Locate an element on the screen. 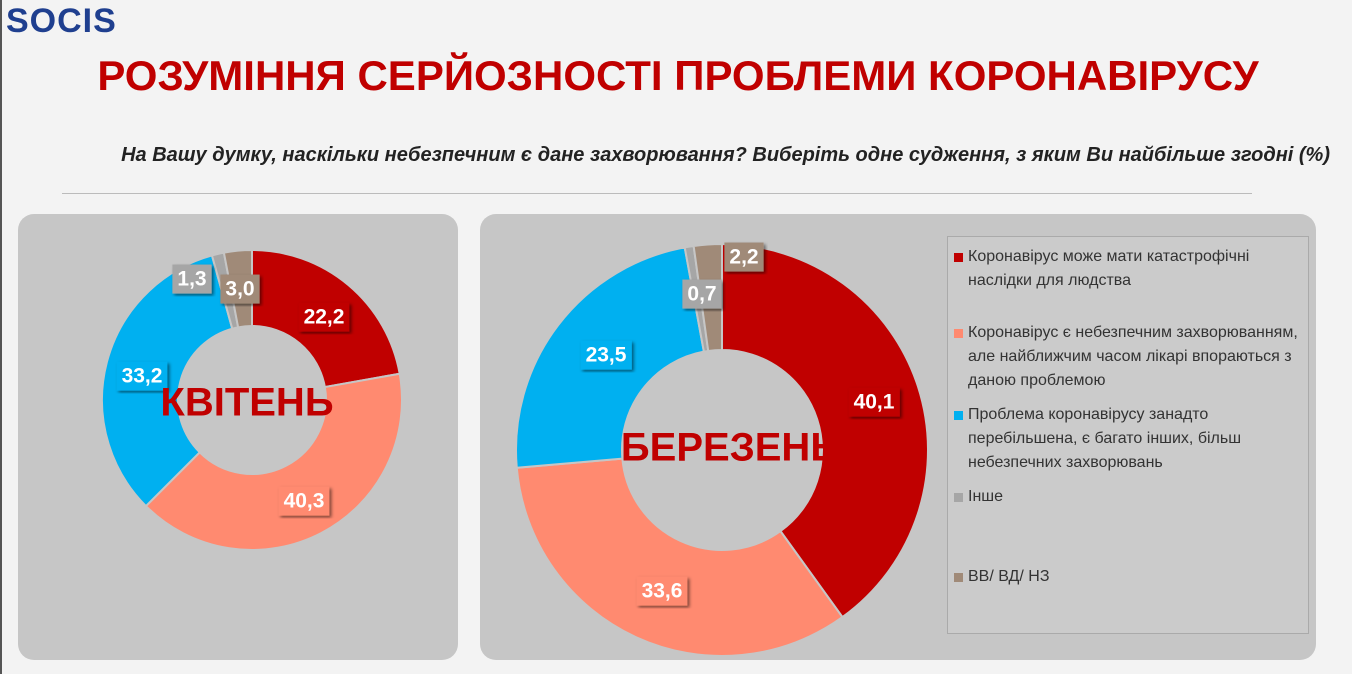  value-label: 33,2 is located at coordinates (142, 376).